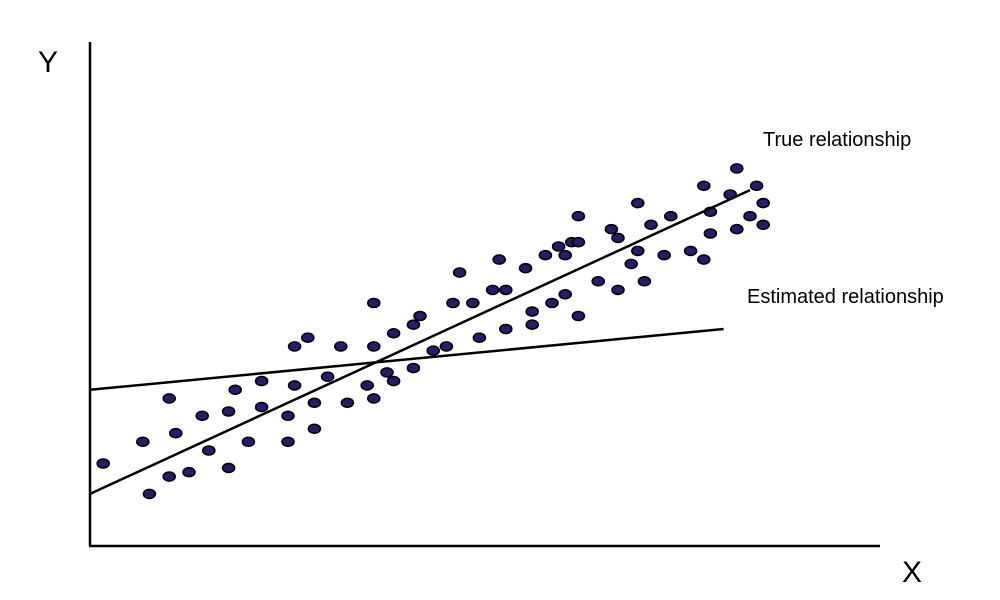 The width and height of the screenshot is (1000, 600). Describe the element at coordinates (837, 140) in the screenshot. I see `true-relationship-label: True relationship` at that location.